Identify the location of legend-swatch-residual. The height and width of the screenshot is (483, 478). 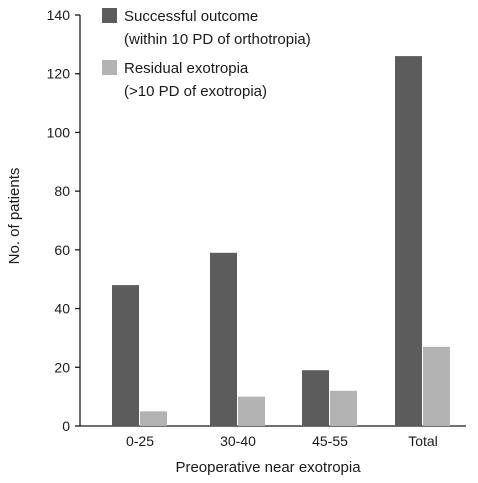
(109, 67).